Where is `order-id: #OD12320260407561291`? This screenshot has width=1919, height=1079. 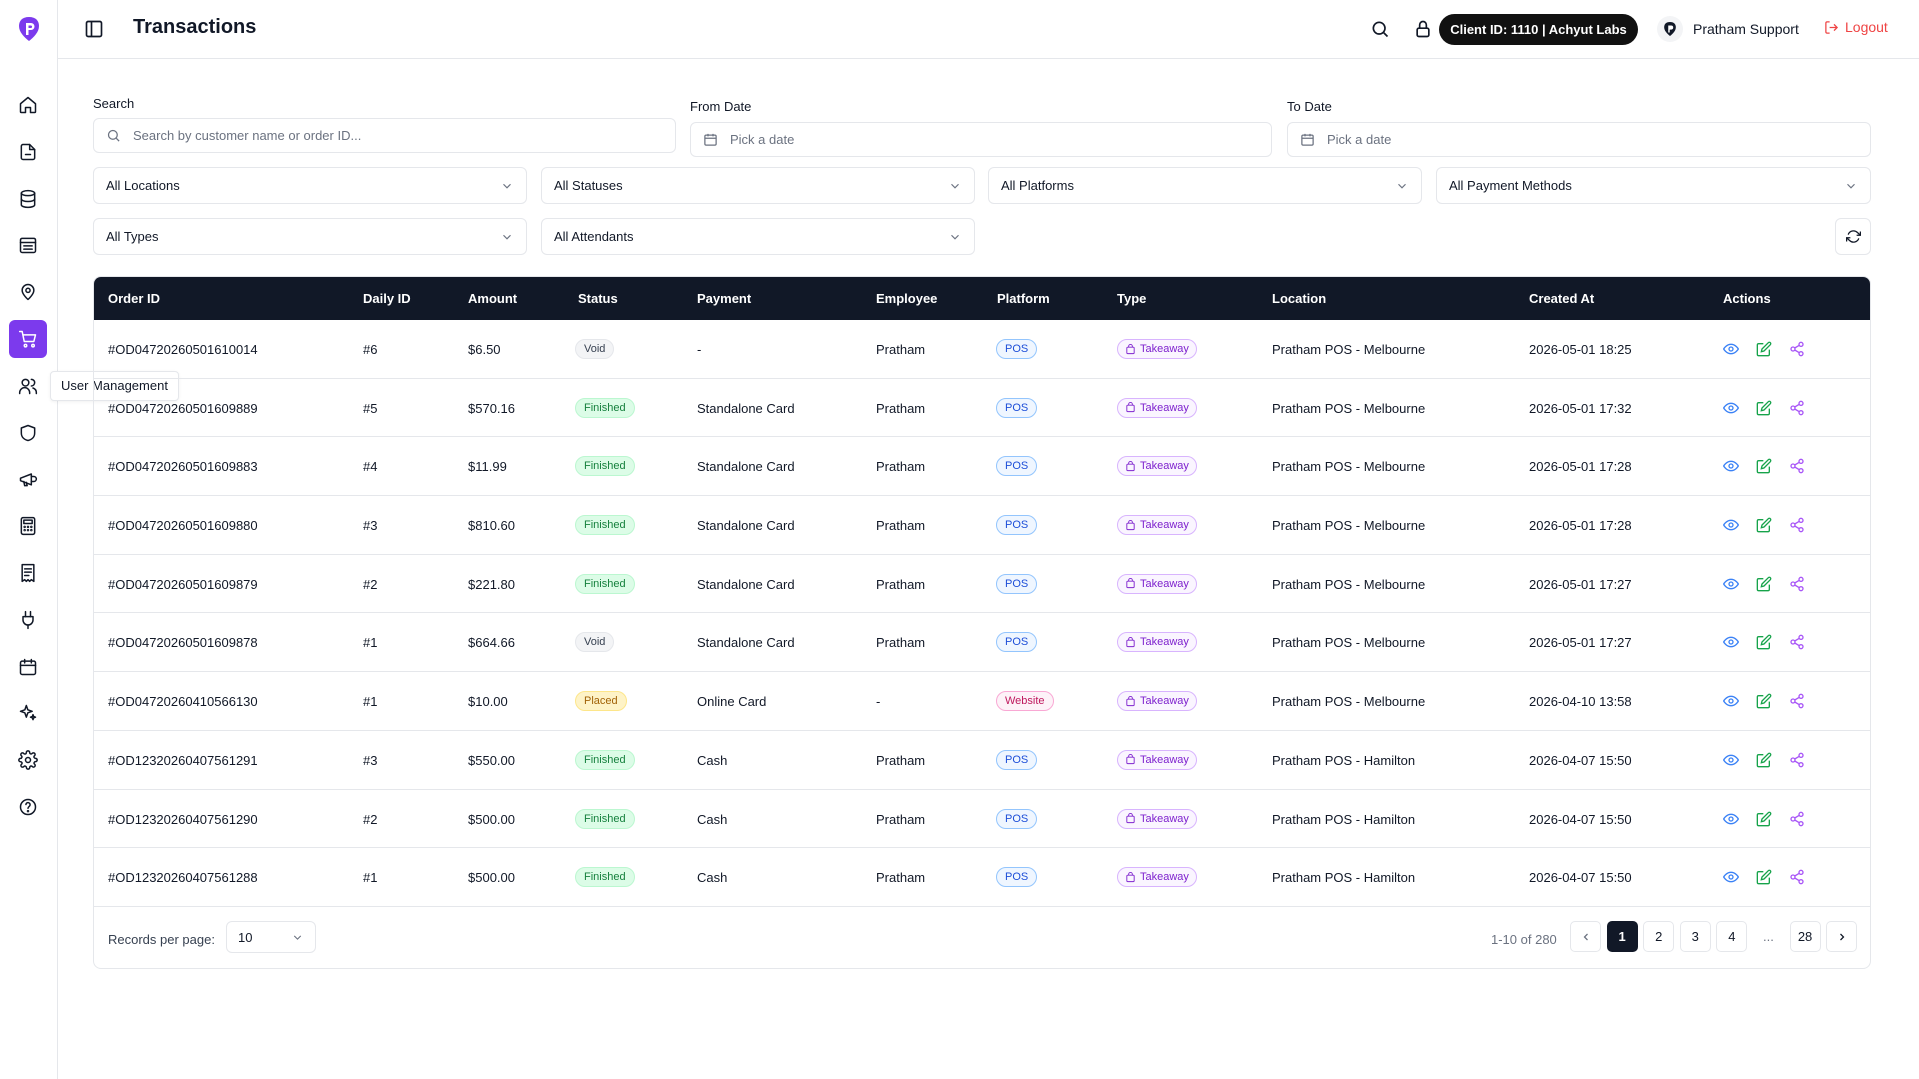 order-id: #OD12320260407561291 is located at coordinates (183, 760).